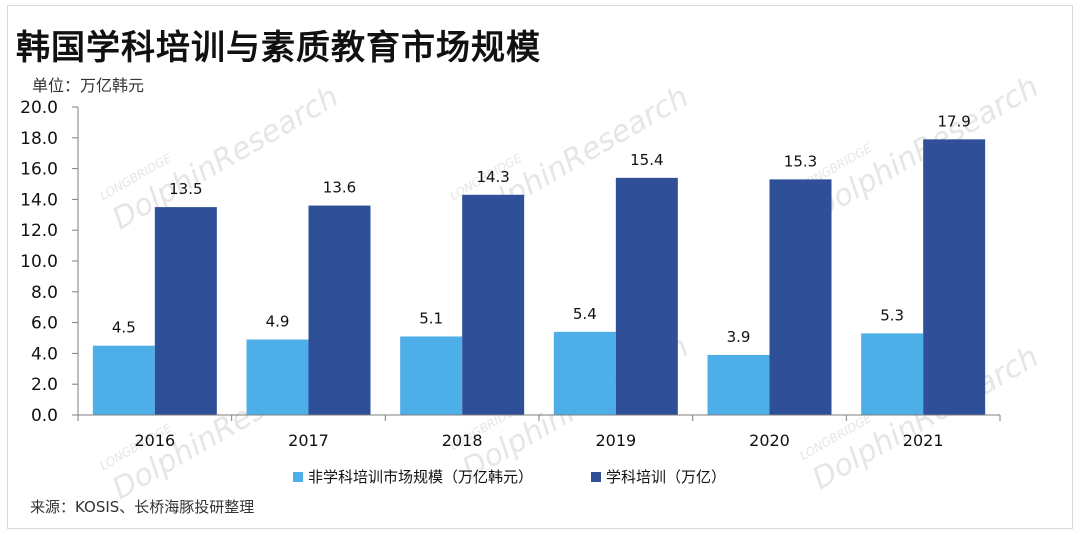 This screenshot has height=535, width=1080. Describe the element at coordinates (923, 440) in the screenshot. I see `x-tick-label: 2021` at that location.